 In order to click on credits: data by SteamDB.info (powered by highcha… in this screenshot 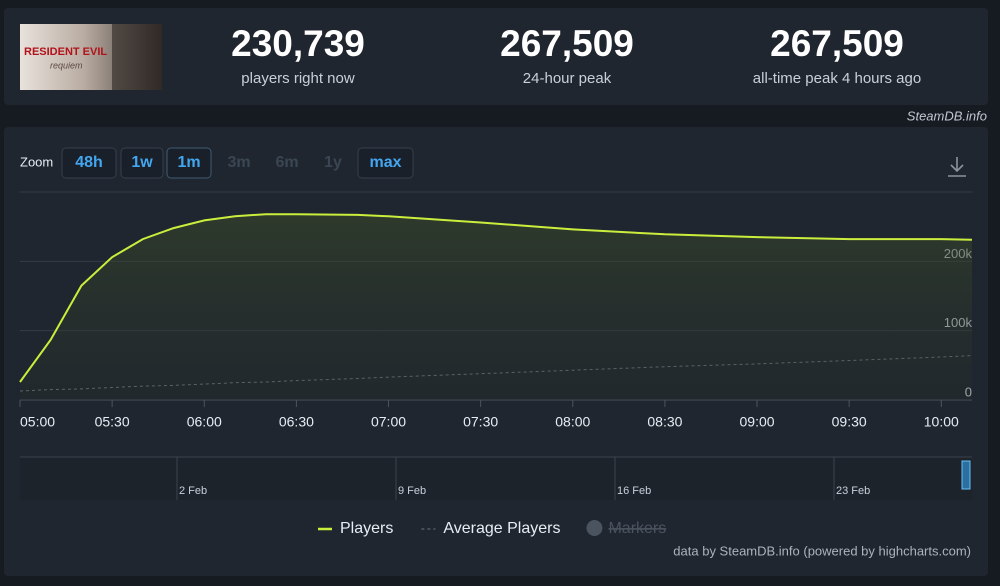, I will do `click(822, 550)`.